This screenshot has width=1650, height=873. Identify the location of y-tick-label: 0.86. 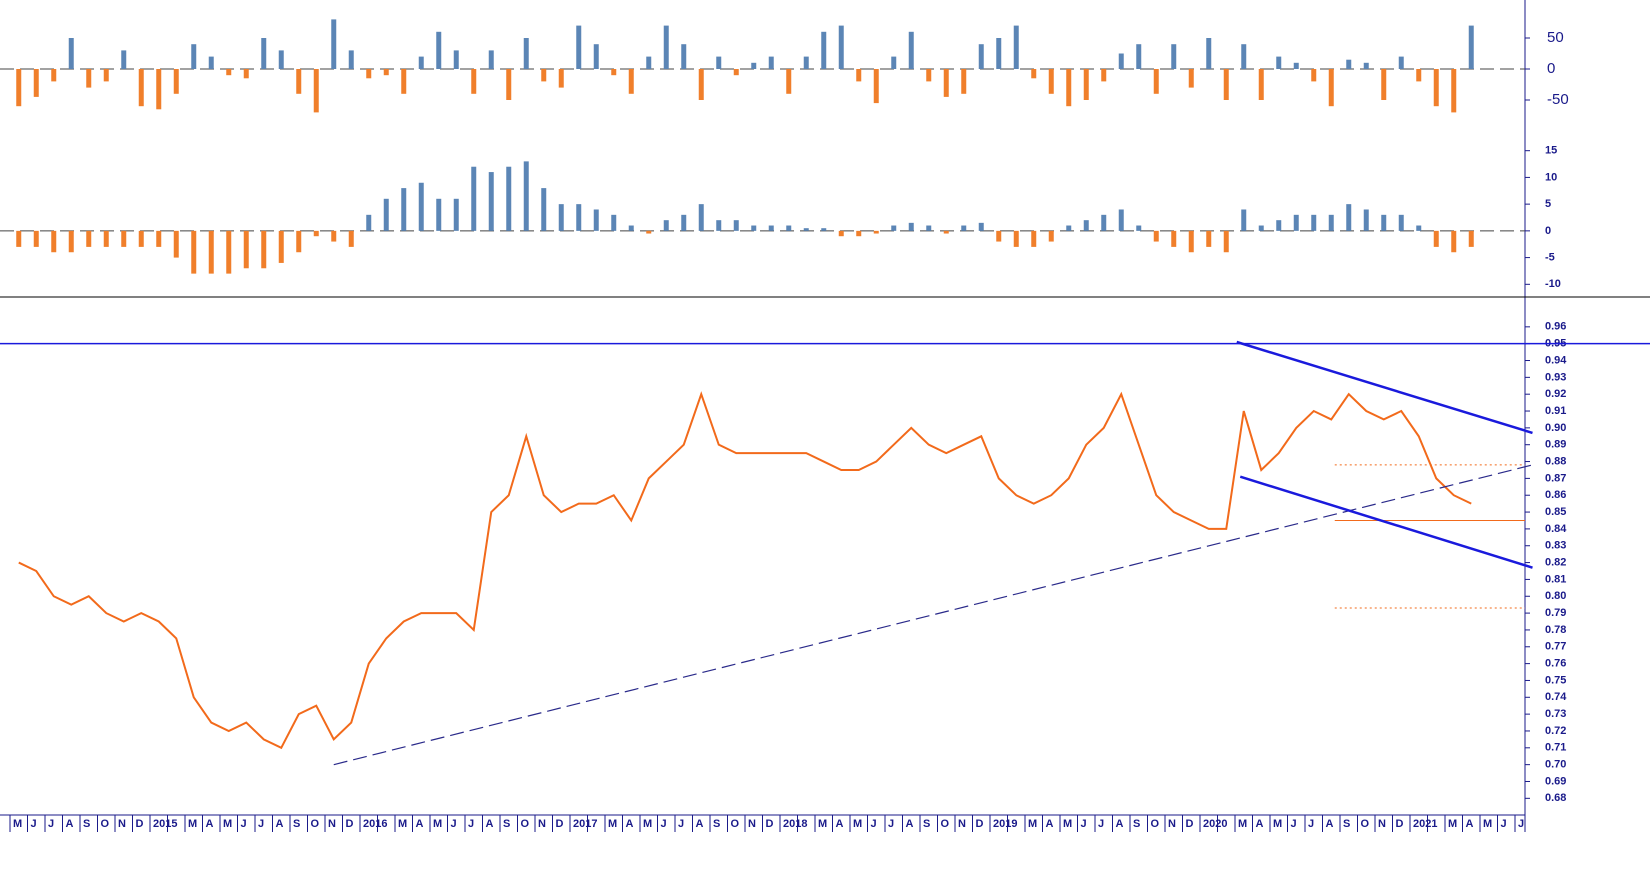
(1555, 495).